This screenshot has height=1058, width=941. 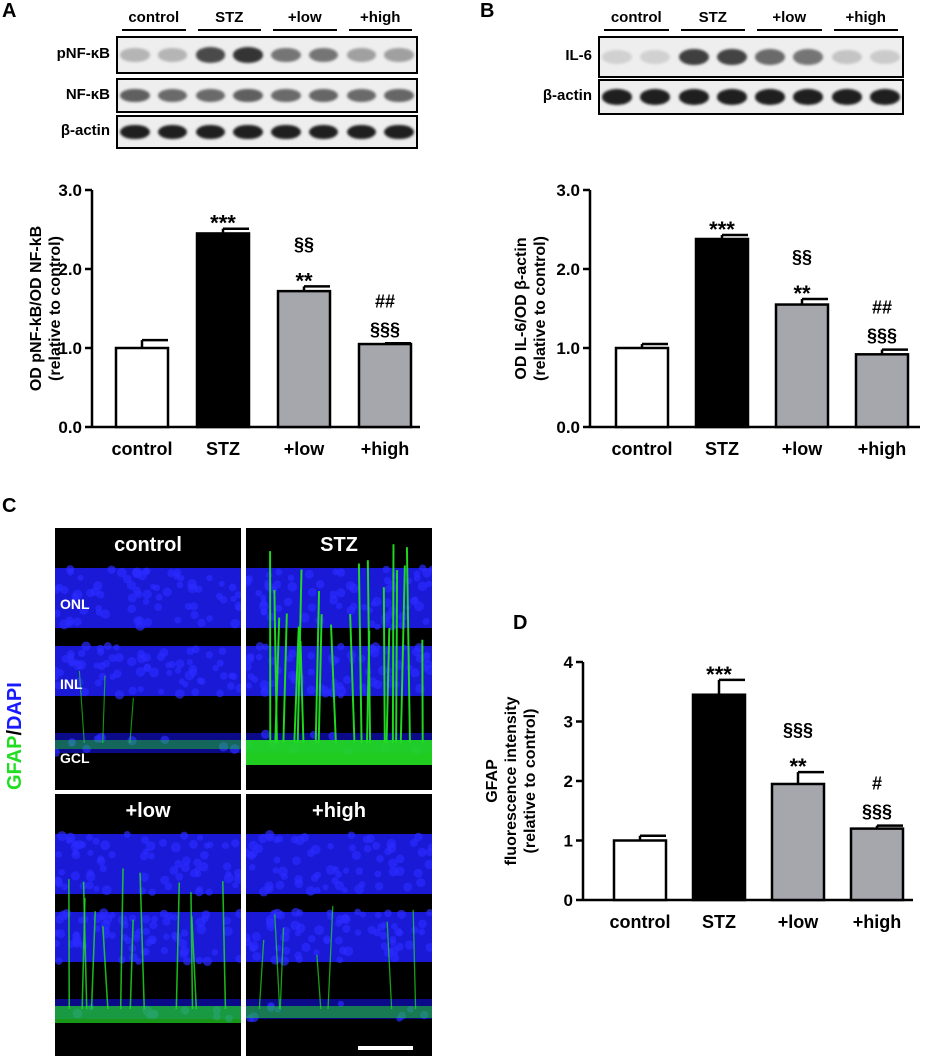 What do you see at coordinates (719, 922) in the screenshot?
I see `x-tick-label: STZ` at bounding box center [719, 922].